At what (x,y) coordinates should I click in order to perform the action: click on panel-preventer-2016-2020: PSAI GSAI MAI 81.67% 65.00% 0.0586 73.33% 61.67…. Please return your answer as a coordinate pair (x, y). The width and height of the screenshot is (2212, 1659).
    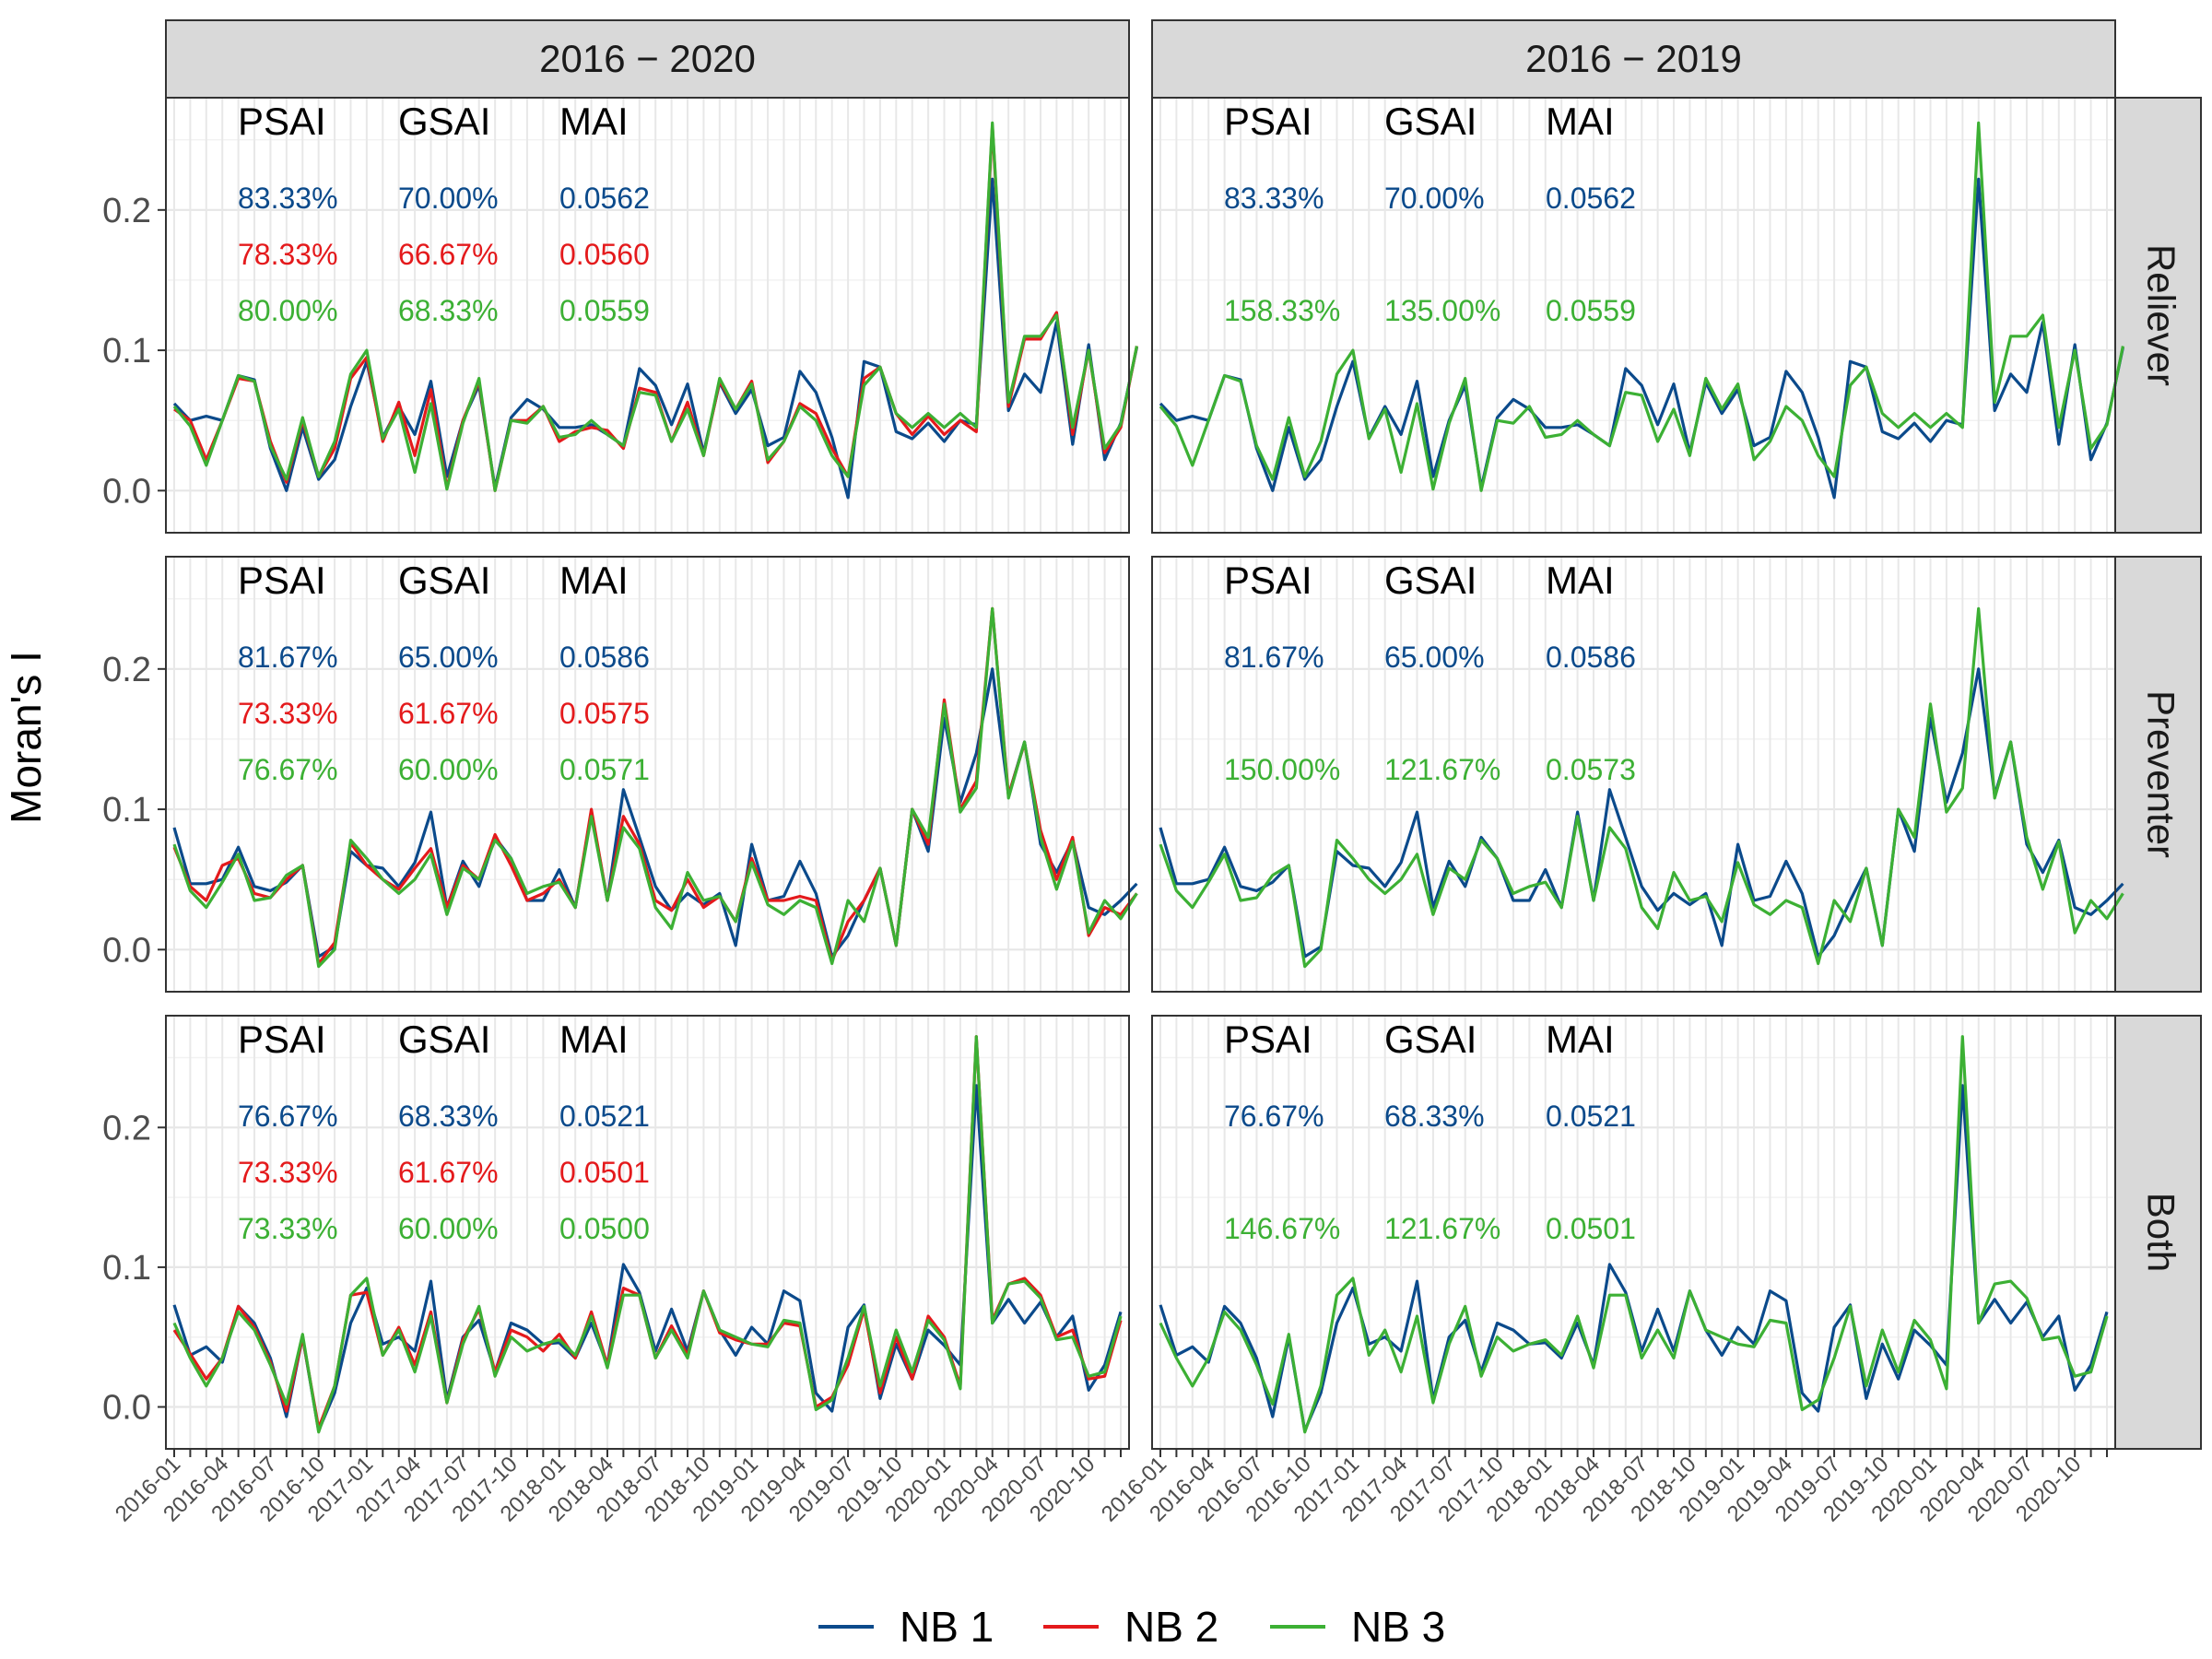
    Looking at the image, I should click on (620, 774).